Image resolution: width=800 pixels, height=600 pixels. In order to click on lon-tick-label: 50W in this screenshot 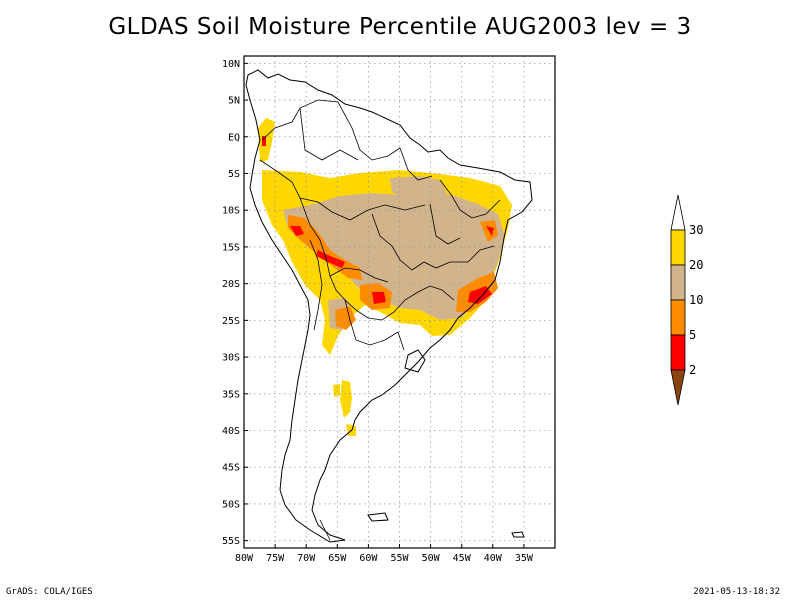, I will do `click(431, 558)`.